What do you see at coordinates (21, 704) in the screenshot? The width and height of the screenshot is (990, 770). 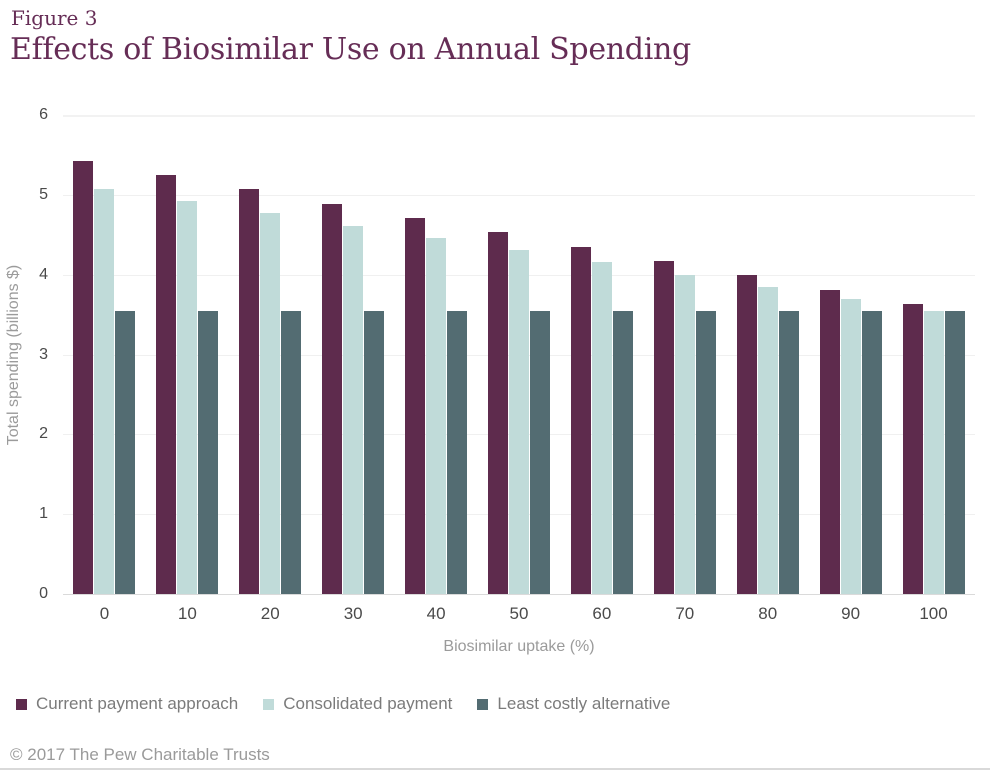 I see `legend-swatch-current` at bounding box center [21, 704].